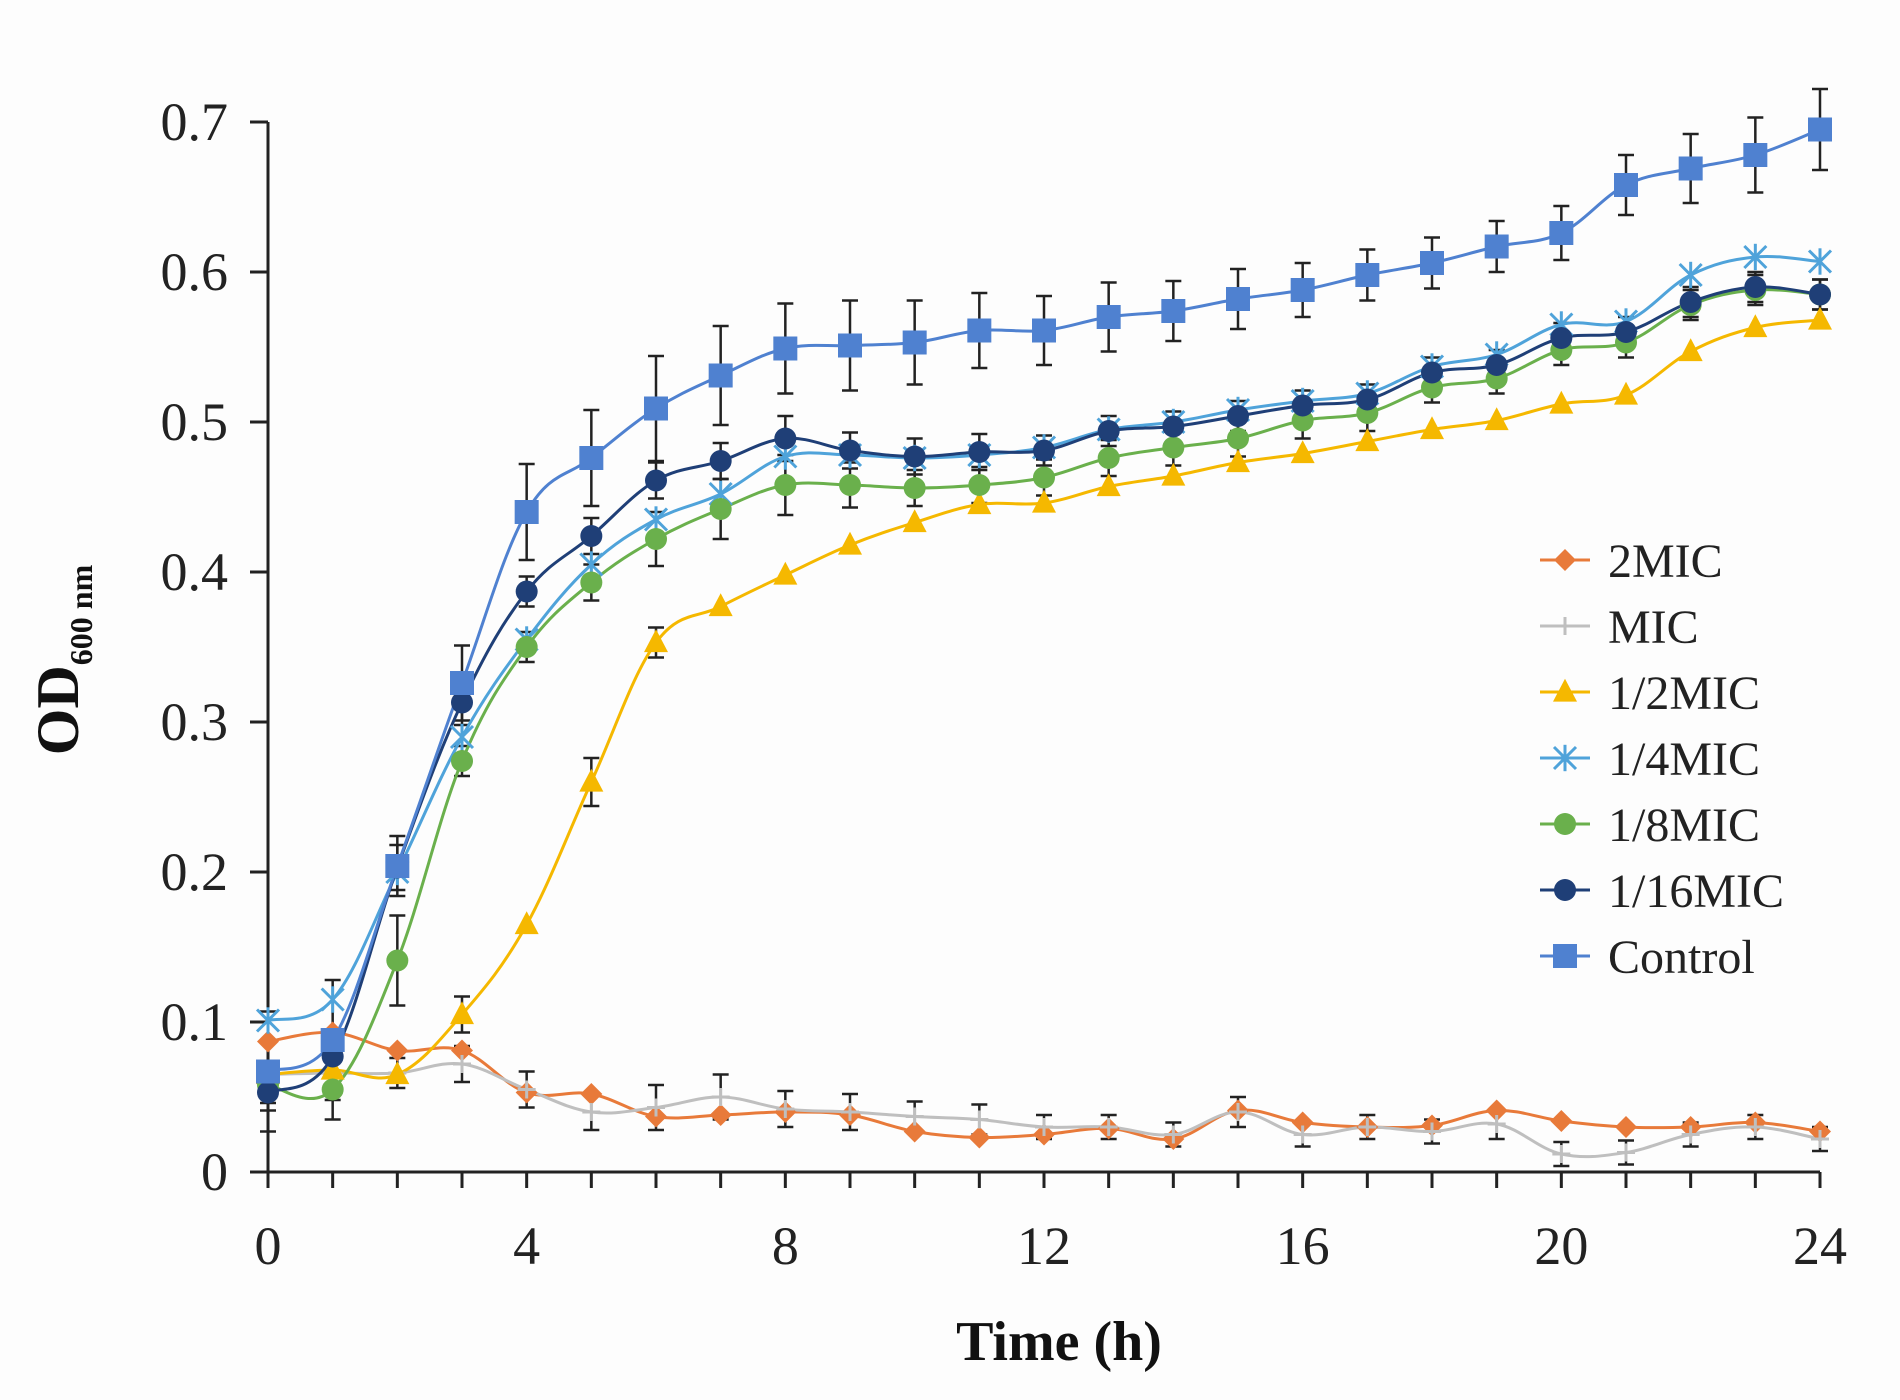 This screenshot has width=1900, height=1400. Describe the element at coordinates (785, 1246) in the screenshot. I see `x-tick-label: 8` at that location.